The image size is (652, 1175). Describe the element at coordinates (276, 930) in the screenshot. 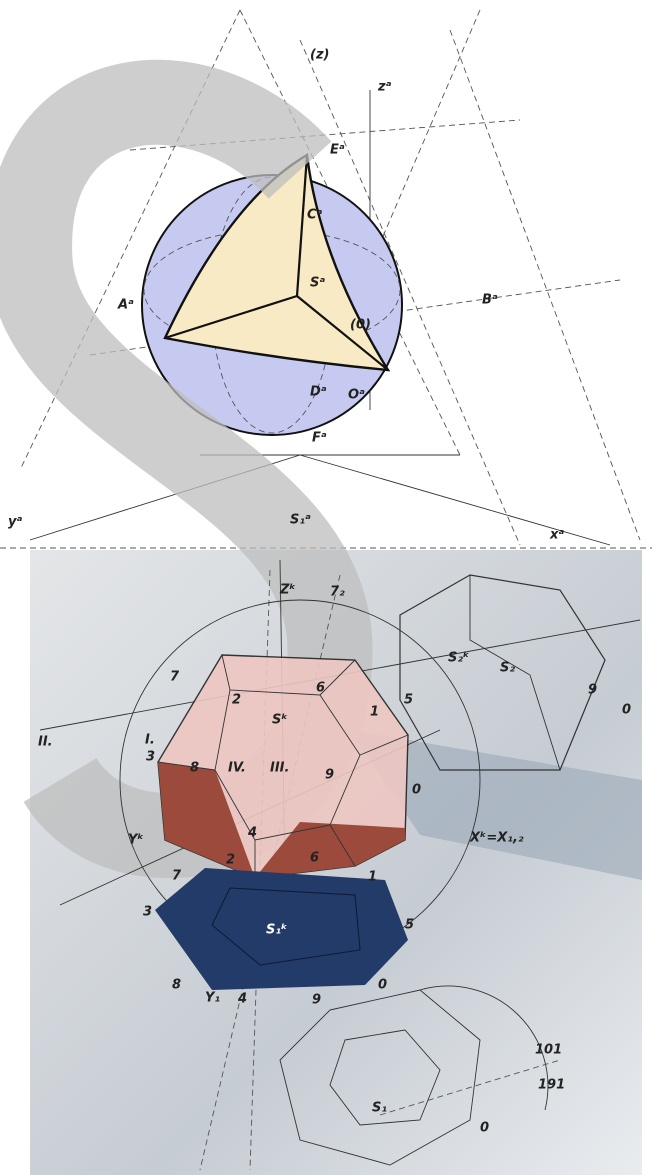

I see `label: S₁ᵏ` at that location.